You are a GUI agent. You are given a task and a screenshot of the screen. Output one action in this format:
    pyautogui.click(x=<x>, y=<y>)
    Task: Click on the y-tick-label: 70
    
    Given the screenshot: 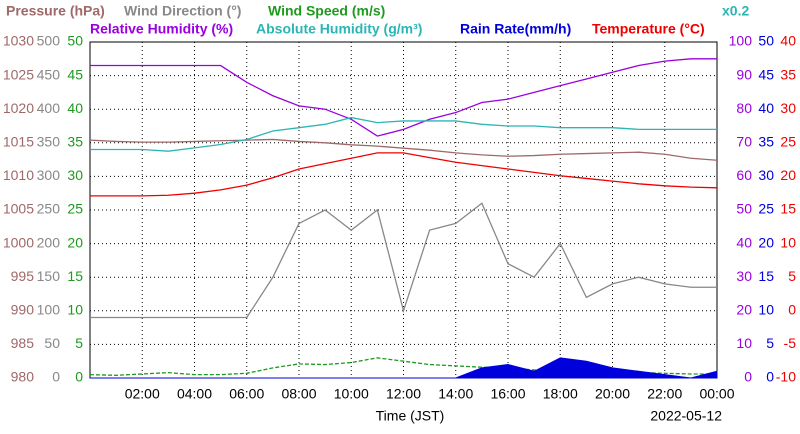 What is the action you would take?
    pyautogui.click(x=744, y=142)
    